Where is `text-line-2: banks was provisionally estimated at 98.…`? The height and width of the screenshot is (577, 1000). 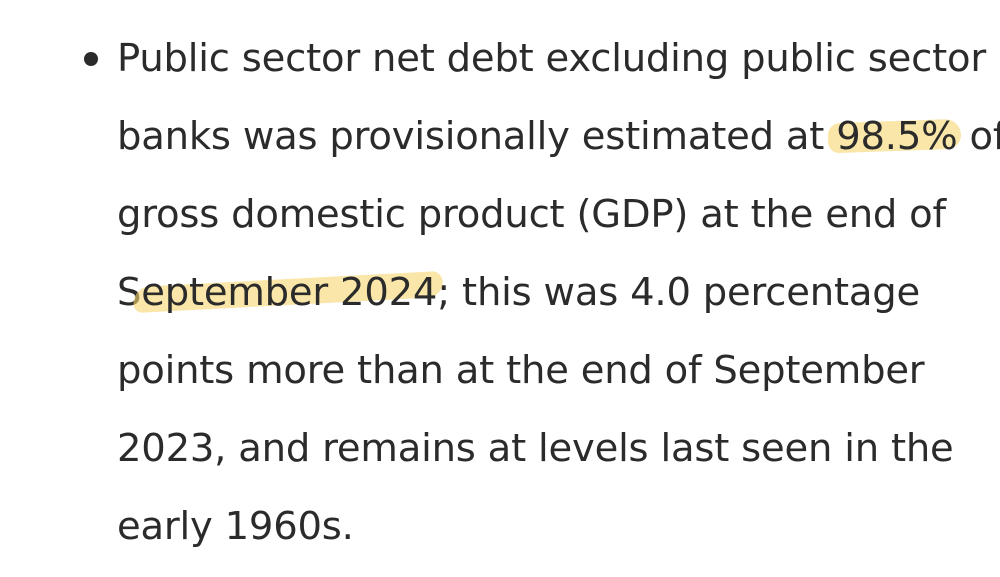
text-line-2: banks was provisionally estimated at 98.… is located at coordinates (558, 137).